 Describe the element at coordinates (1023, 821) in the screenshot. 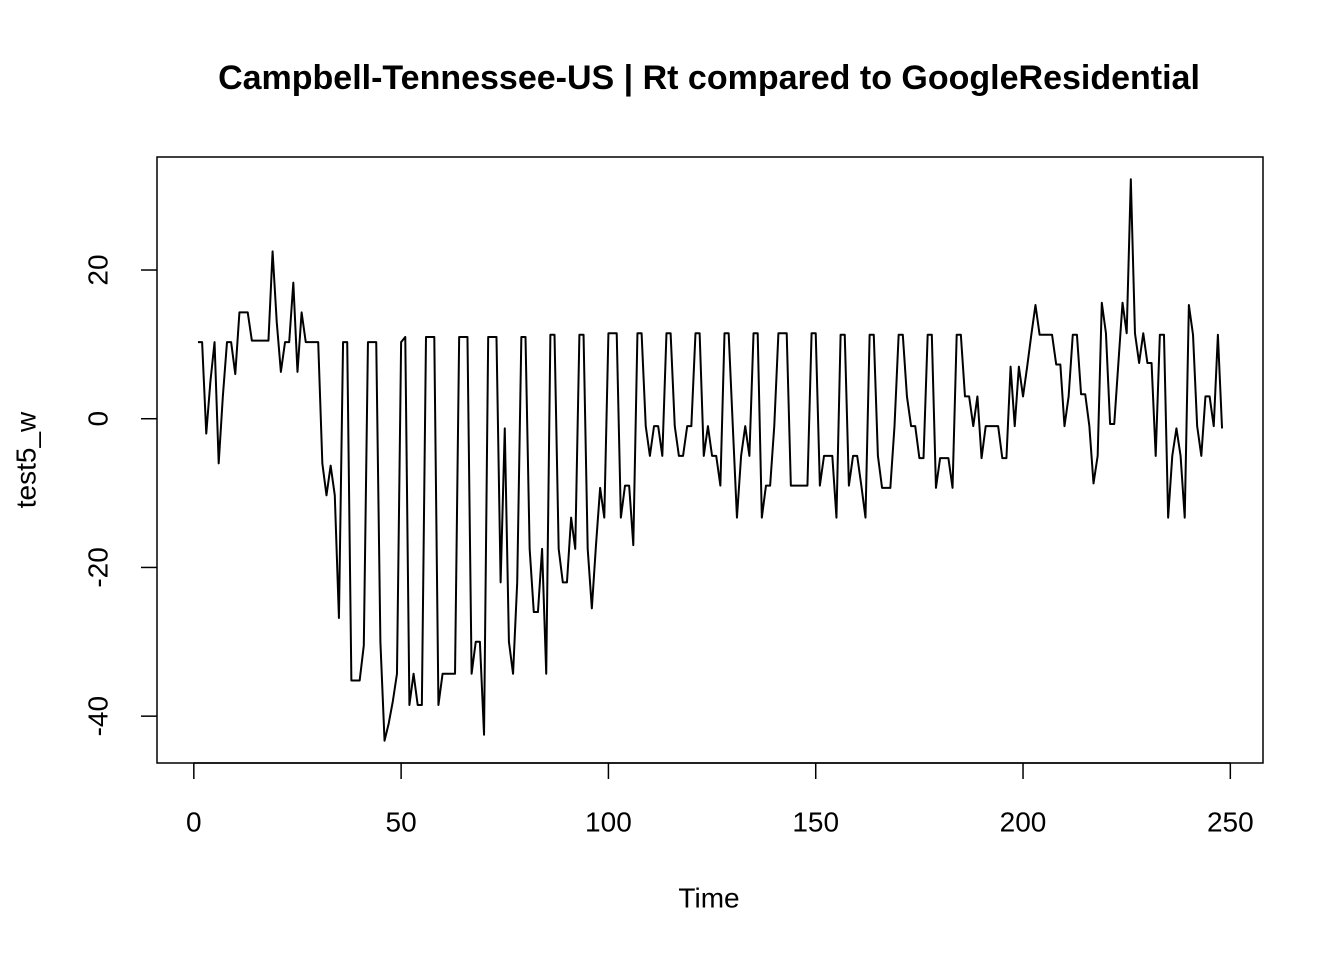

I see `x-tick-label: 200` at that location.